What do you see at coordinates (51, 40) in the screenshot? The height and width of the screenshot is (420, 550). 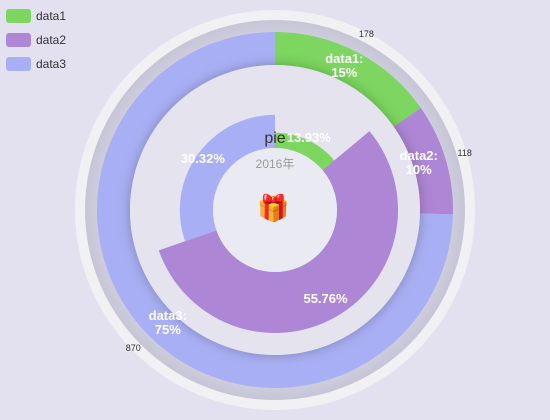 I see `legend-label: data2` at bounding box center [51, 40].